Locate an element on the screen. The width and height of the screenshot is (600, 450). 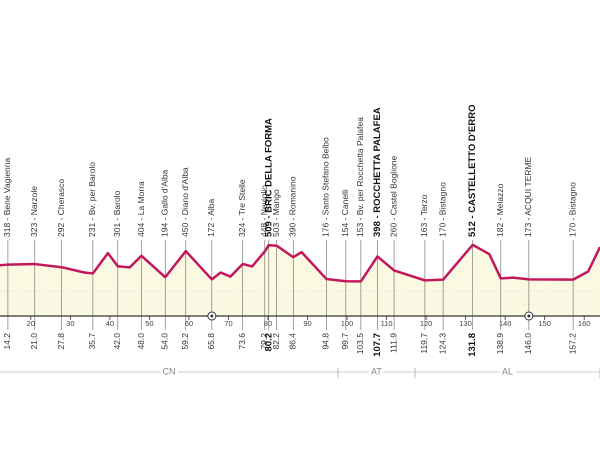
profile-line is located at coordinates (300, 263).